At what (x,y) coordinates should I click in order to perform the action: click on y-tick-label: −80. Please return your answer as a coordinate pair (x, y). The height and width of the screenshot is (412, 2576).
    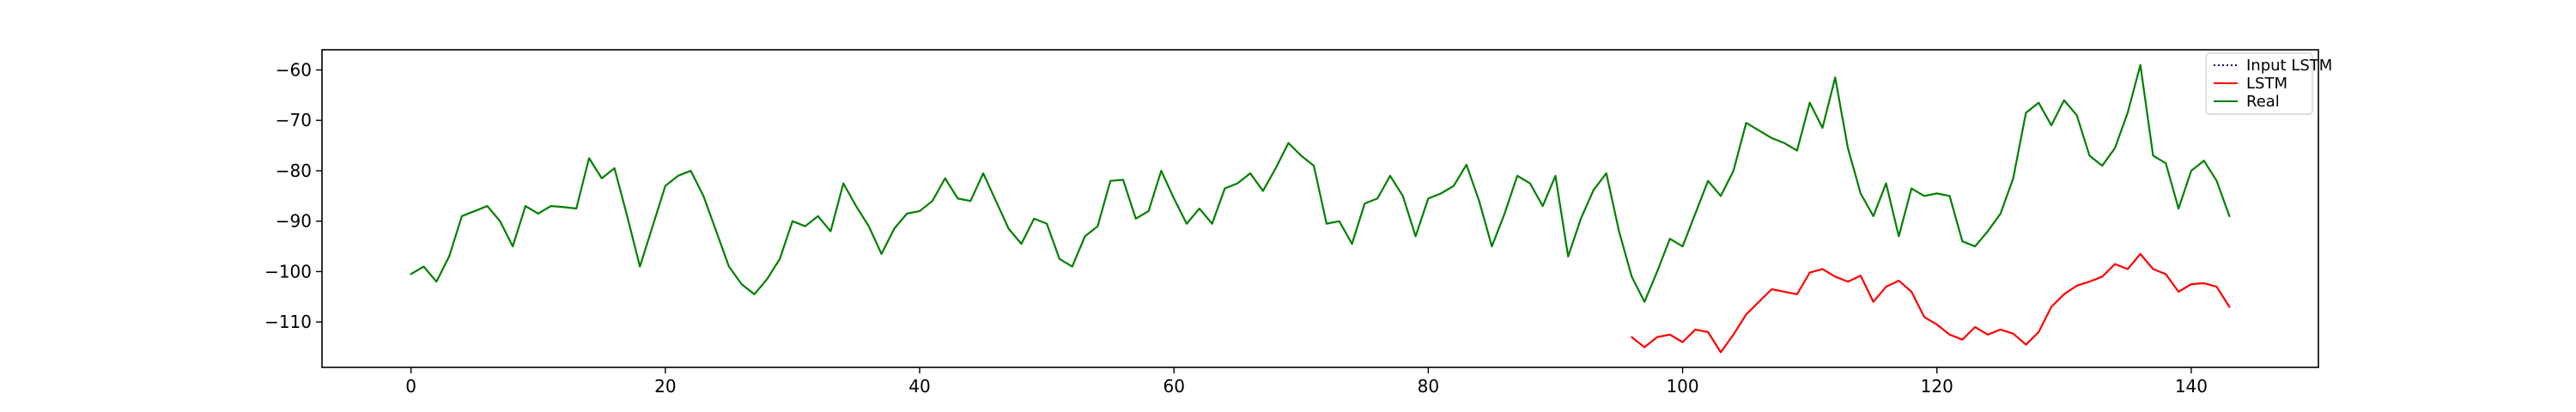
    Looking at the image, I should click on (294, 171).